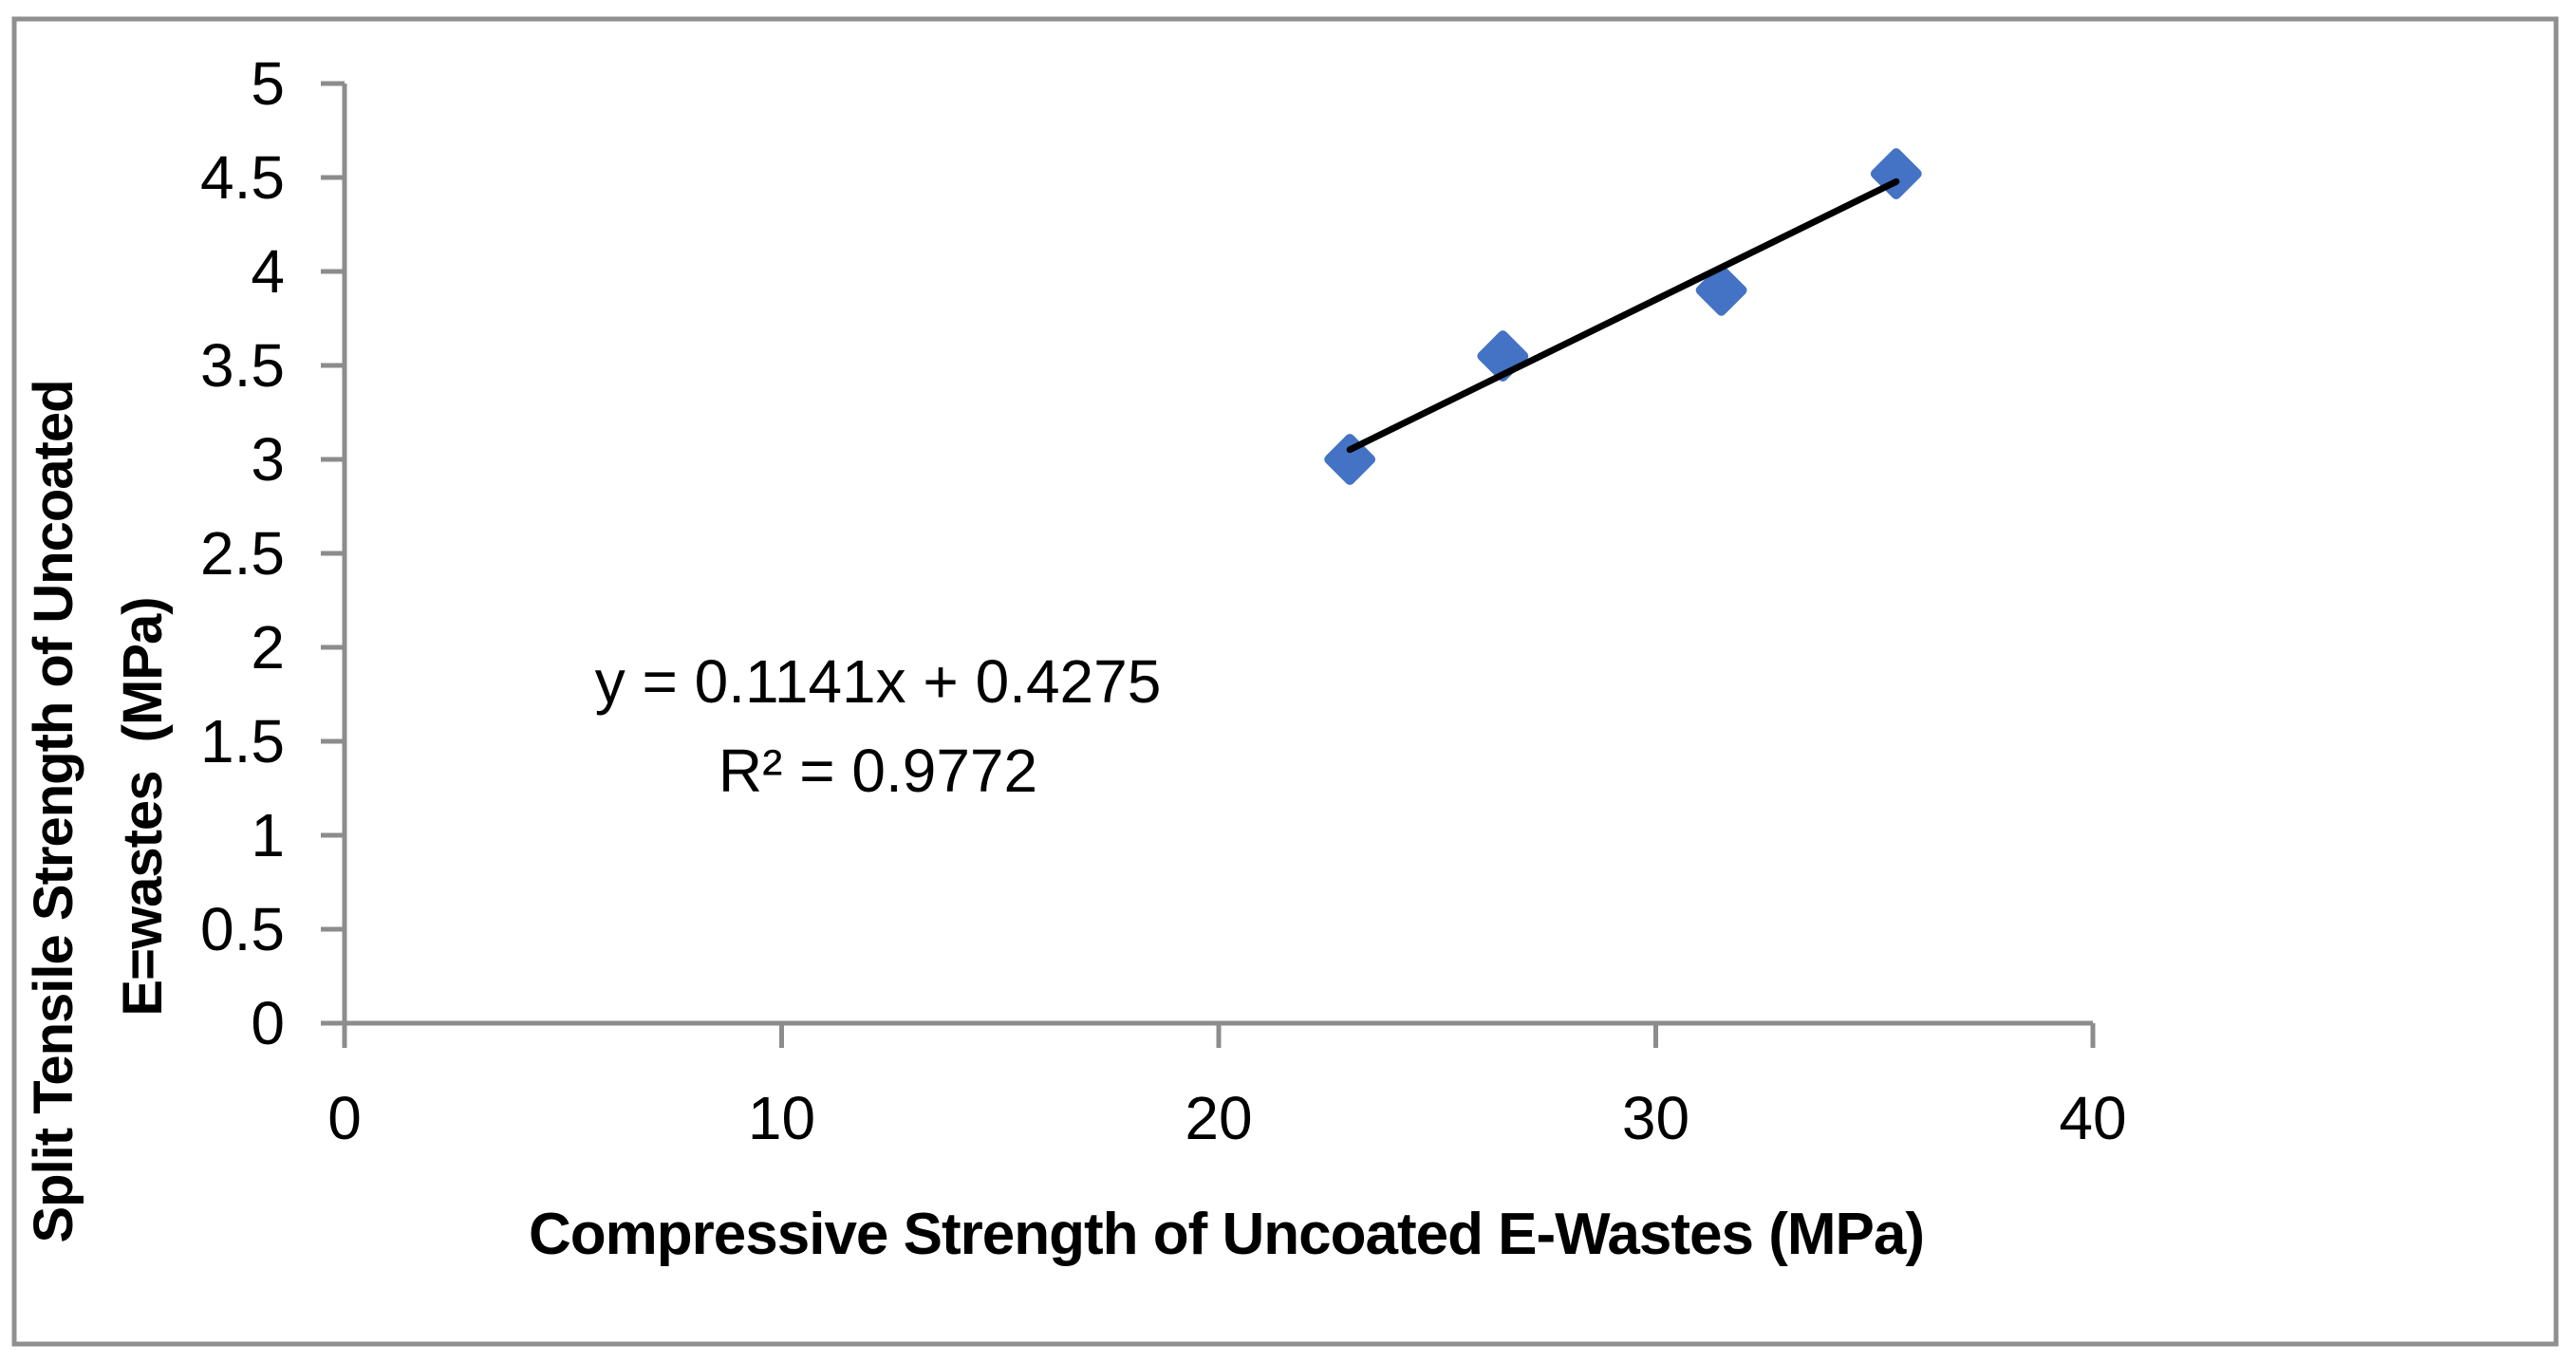 This screenshot has width=2576, height=1363. I want to click on data-point-marker, so click(1721, 290).